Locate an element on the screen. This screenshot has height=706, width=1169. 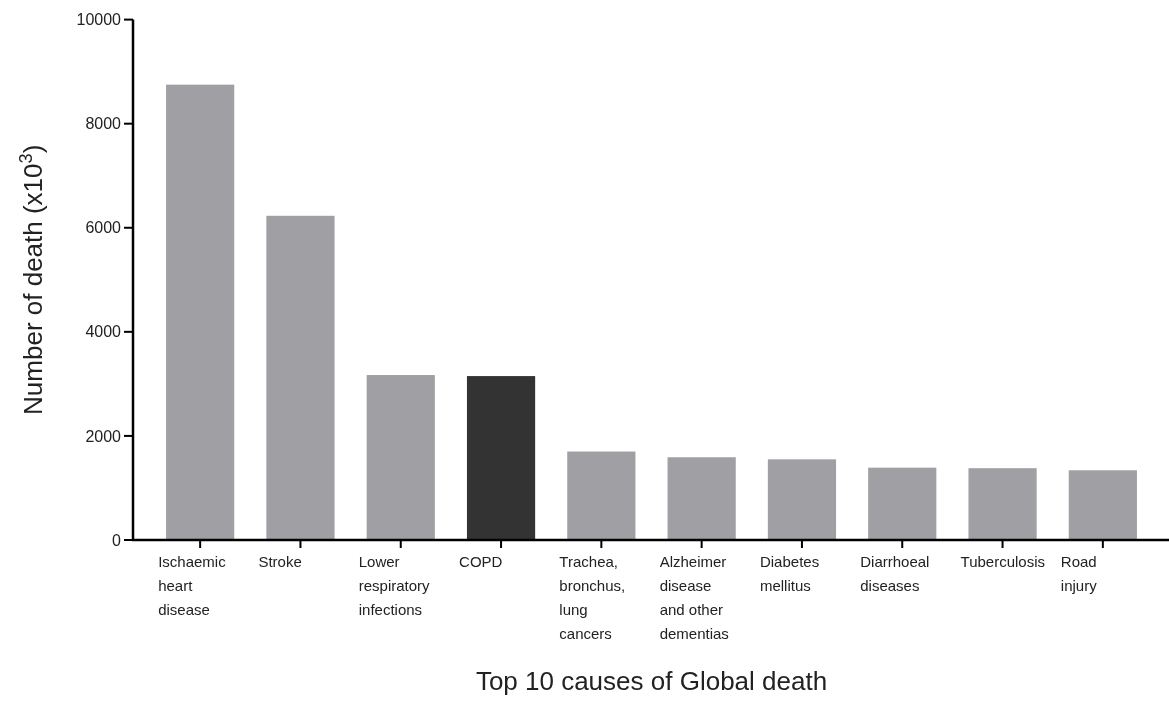
y-tick-label: 2000 is located at coordinates (103, 436).